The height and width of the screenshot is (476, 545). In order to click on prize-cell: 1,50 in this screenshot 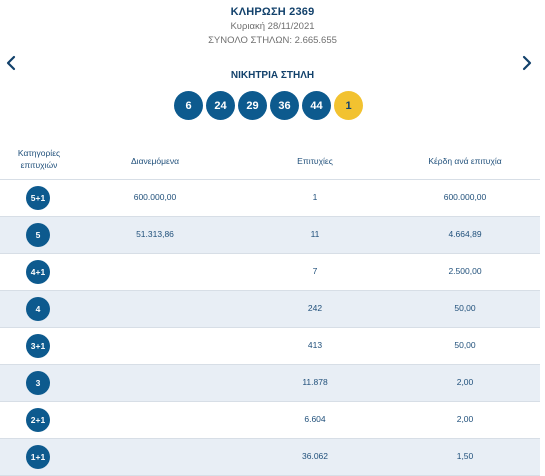, I will do `click(465, 456)`.